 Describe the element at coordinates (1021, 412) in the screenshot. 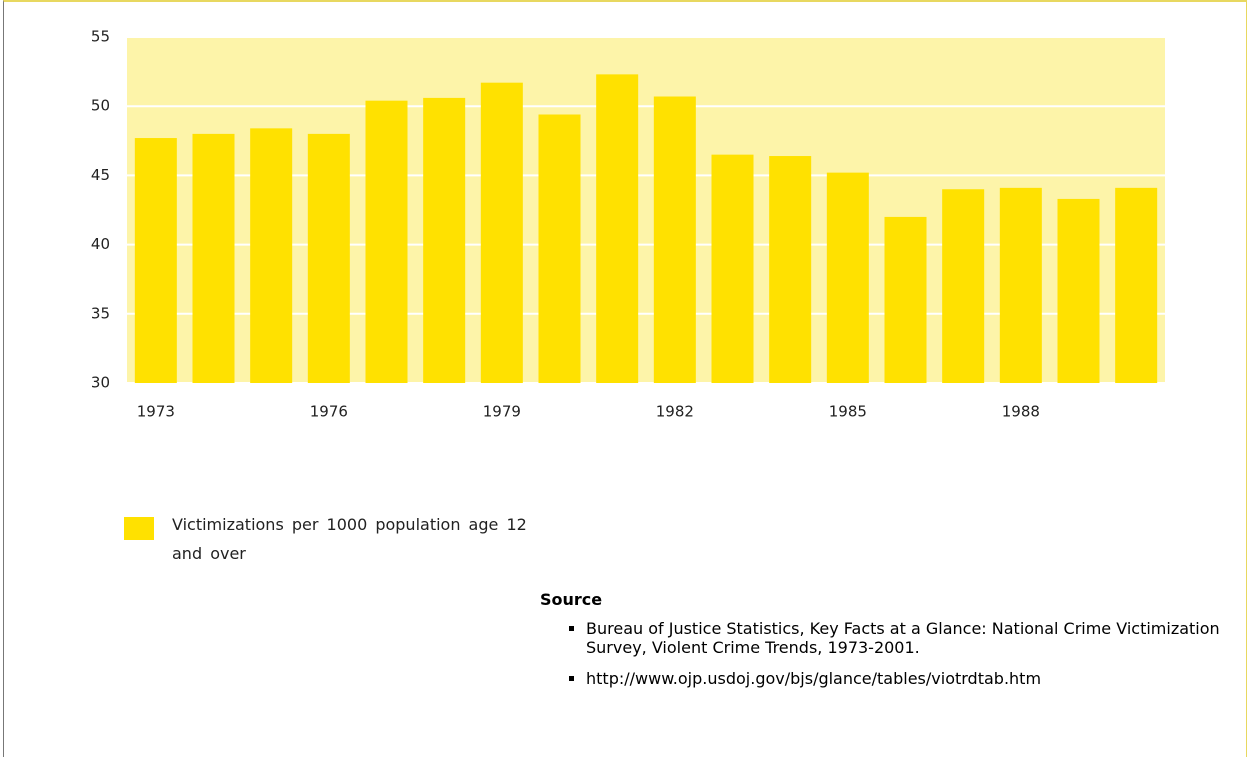

I see `x-tick-label: 1988` at that location.